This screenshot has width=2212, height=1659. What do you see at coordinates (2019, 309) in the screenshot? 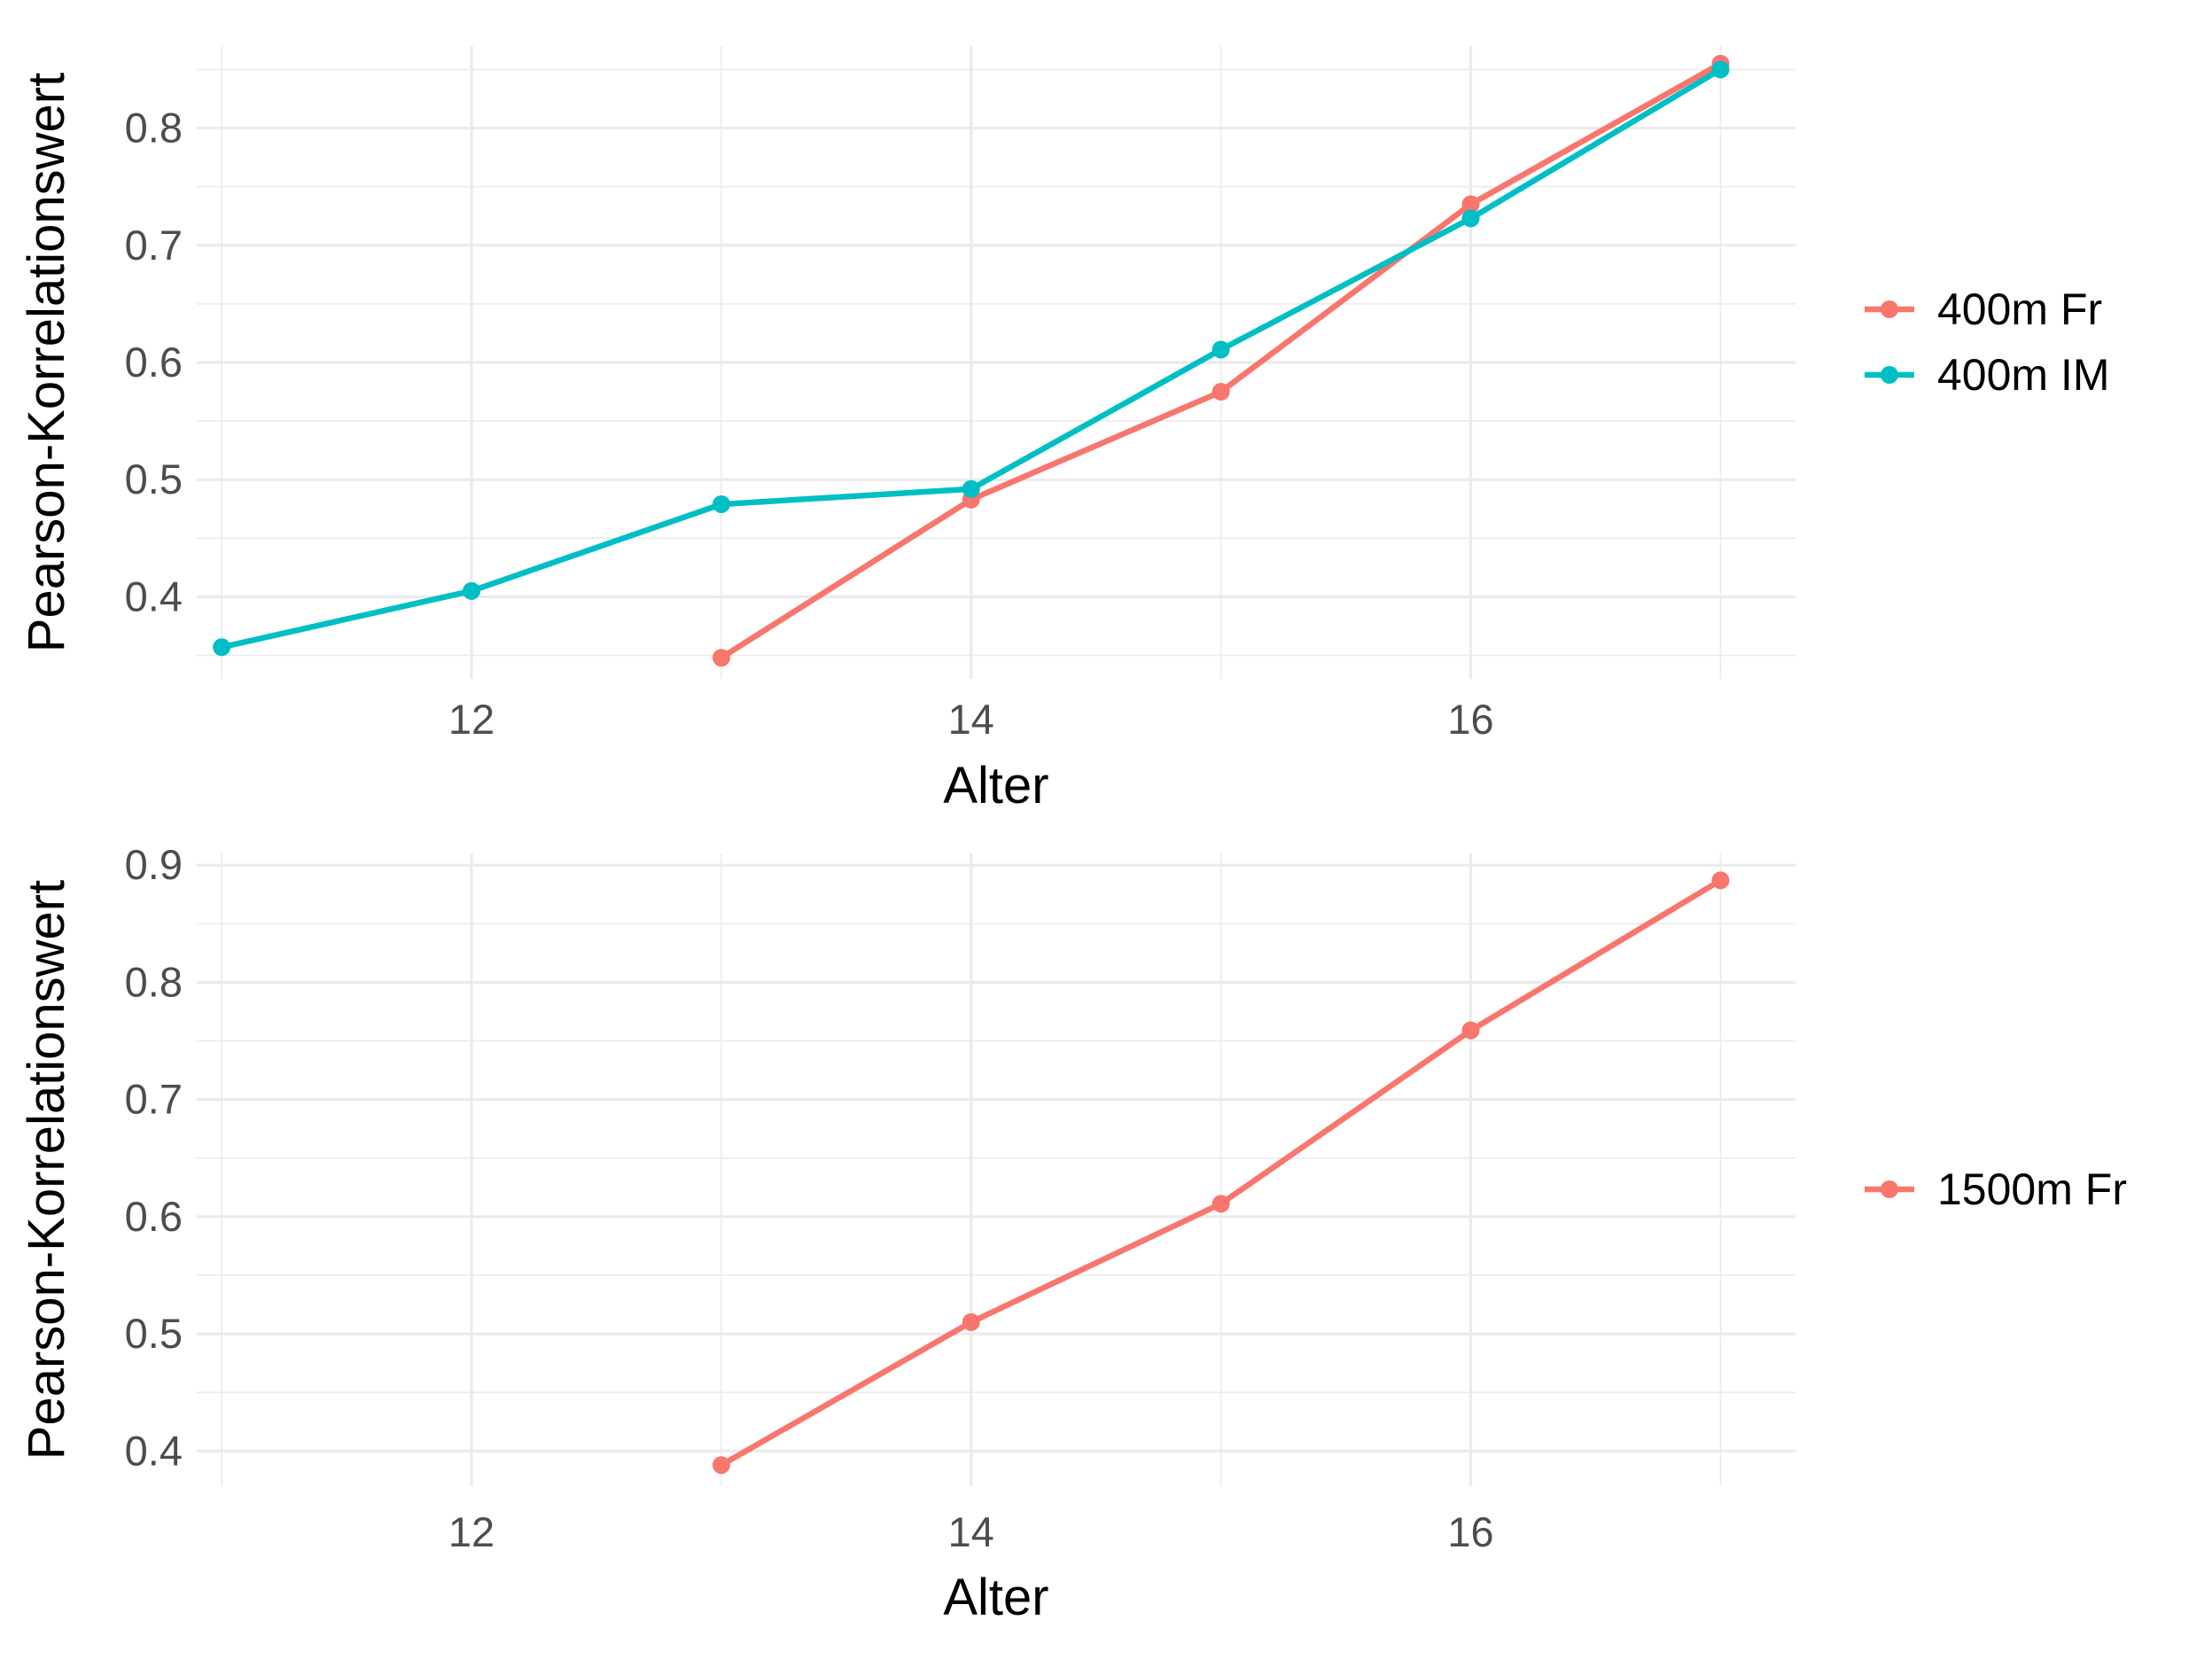
I see `legend-label-400m-fr: 400m Fr` at bounding box center [2019, 309].